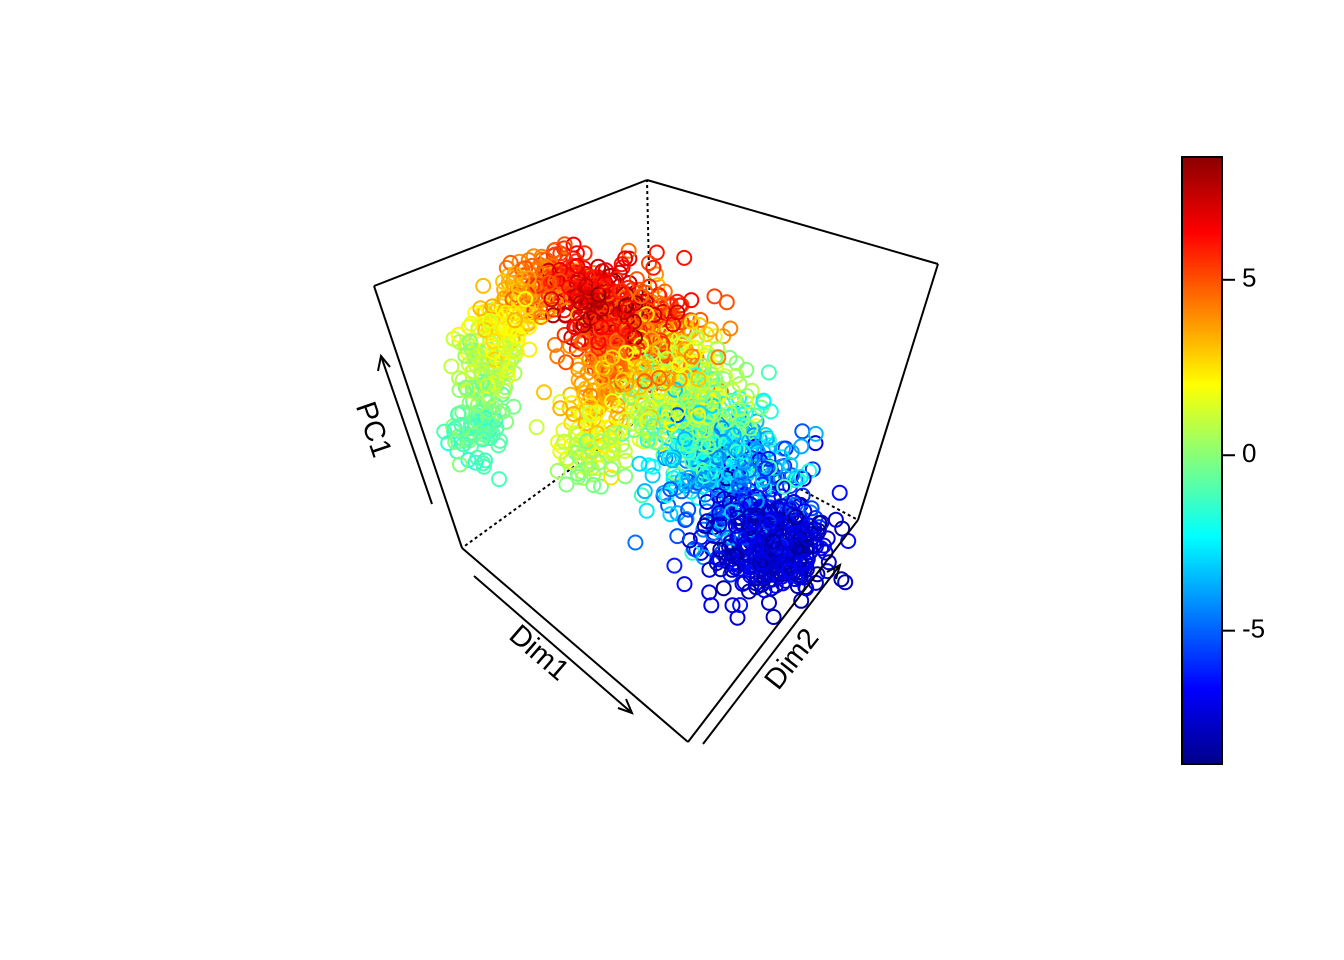 The height and width of the screenshot is (960, 1344). Describe the element at coordinates (1253, 629) in the screenshot. I see `colorbar-tick-label: -5` at that location.